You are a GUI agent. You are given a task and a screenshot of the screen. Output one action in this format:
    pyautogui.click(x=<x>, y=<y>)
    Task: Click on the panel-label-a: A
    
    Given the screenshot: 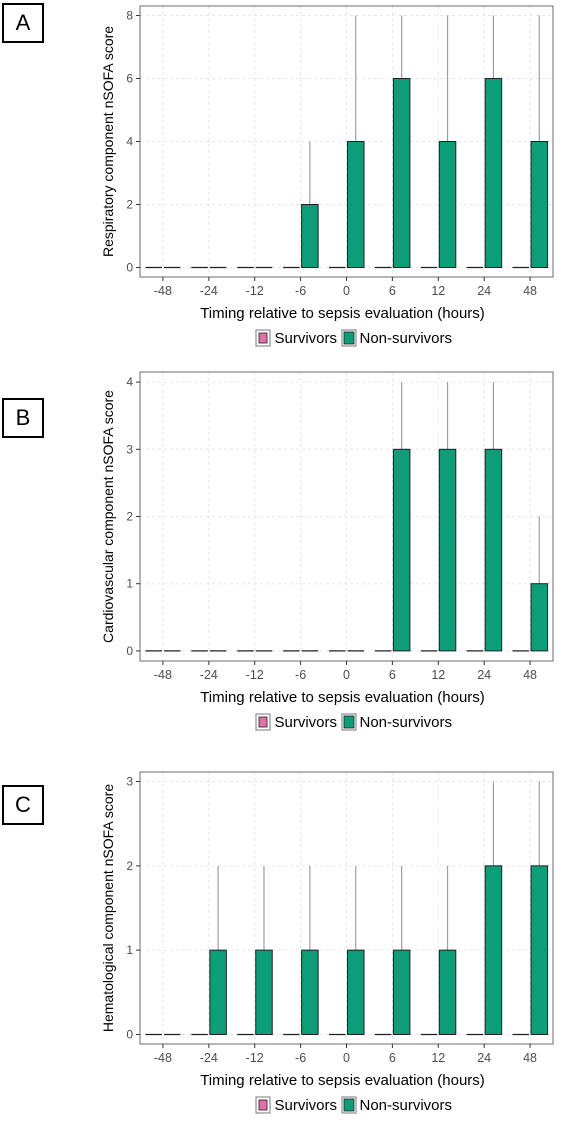 What is the action you would take?
    pyautogui.click(x=23, y=23)
    